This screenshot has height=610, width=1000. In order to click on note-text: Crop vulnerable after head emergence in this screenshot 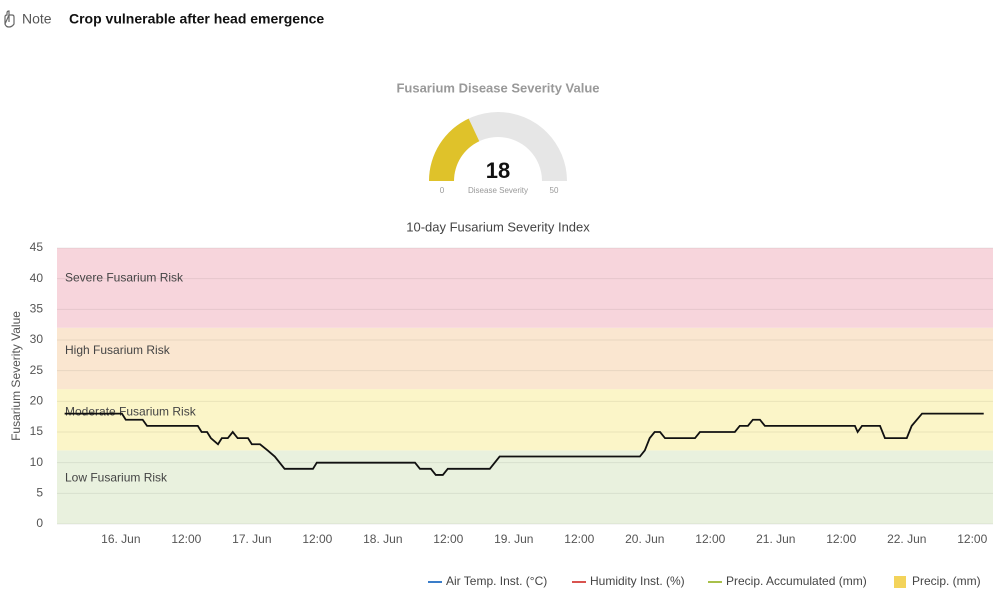, I will do `click(196, 19)`.